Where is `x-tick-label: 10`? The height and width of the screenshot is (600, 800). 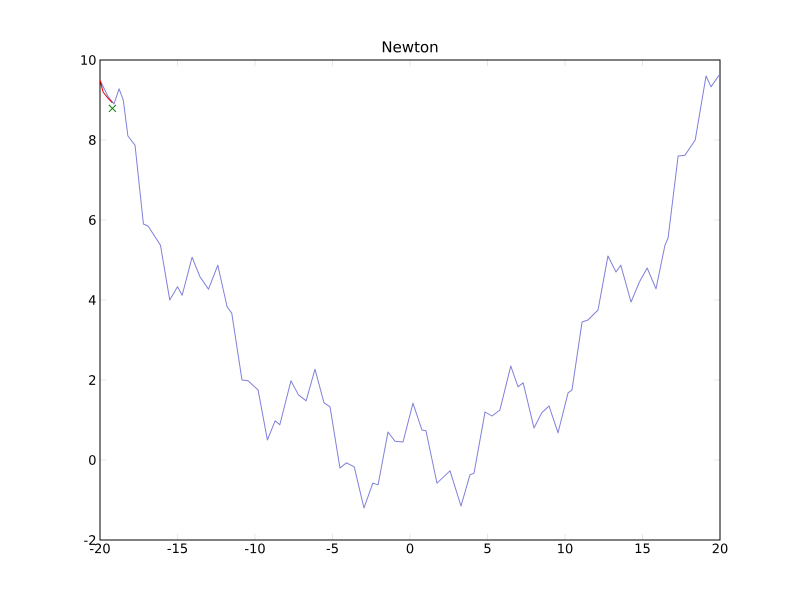 x-tick-label: 10 is located at coordinates (565, 549).